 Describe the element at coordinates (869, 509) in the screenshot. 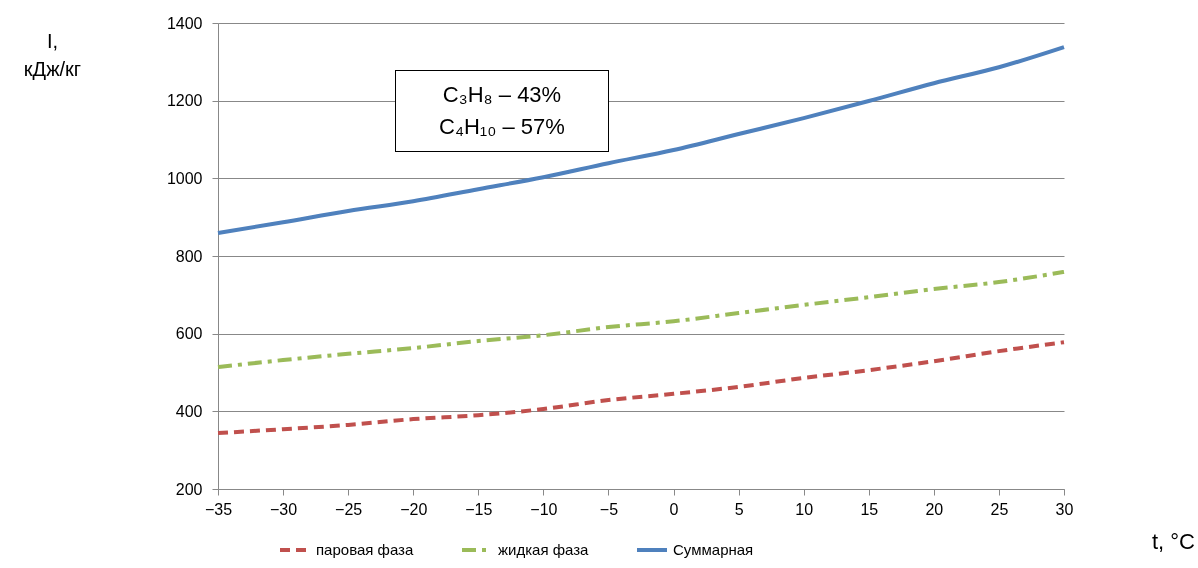

I see `x-tick-label: 15` at that location.